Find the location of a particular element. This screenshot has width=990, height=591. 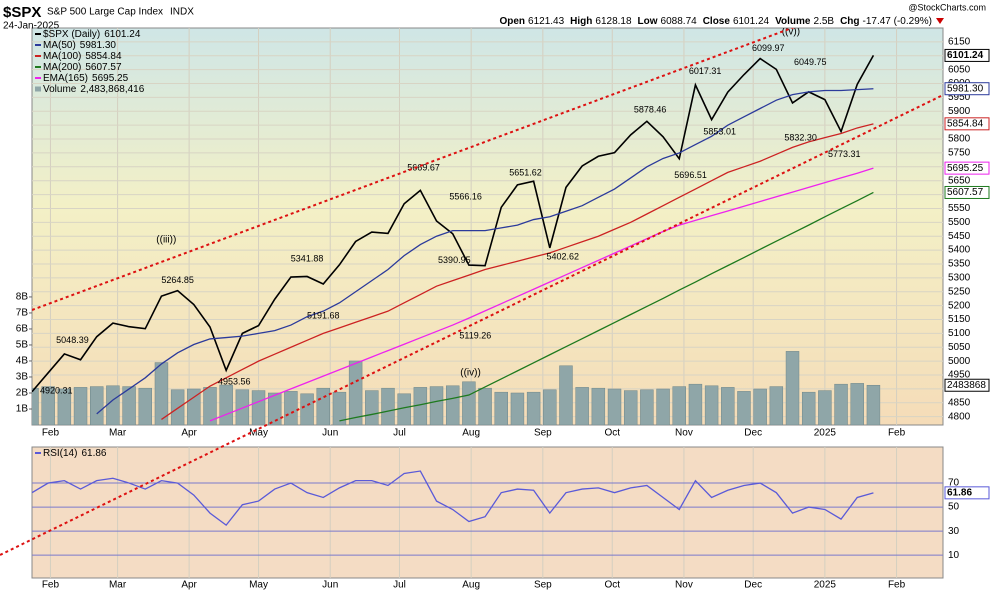

y-tick-label: 5800 is located at coordinates (959, 139).